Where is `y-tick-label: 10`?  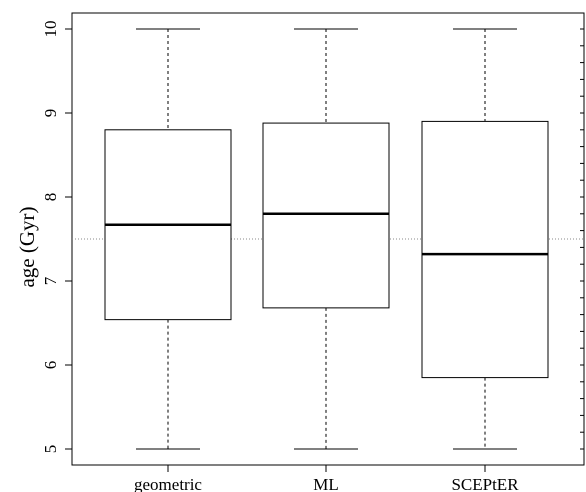
y-tick-label: 10 is located at coordinates (50, 29).